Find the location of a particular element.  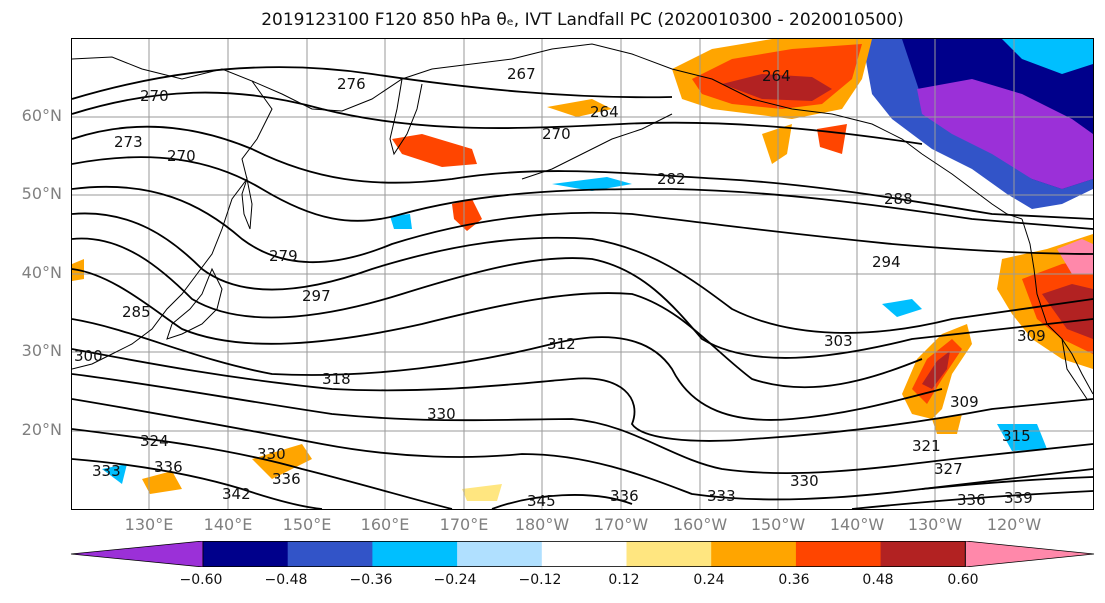

positive-shading-california-pink is located at coordinates (1075, 256).